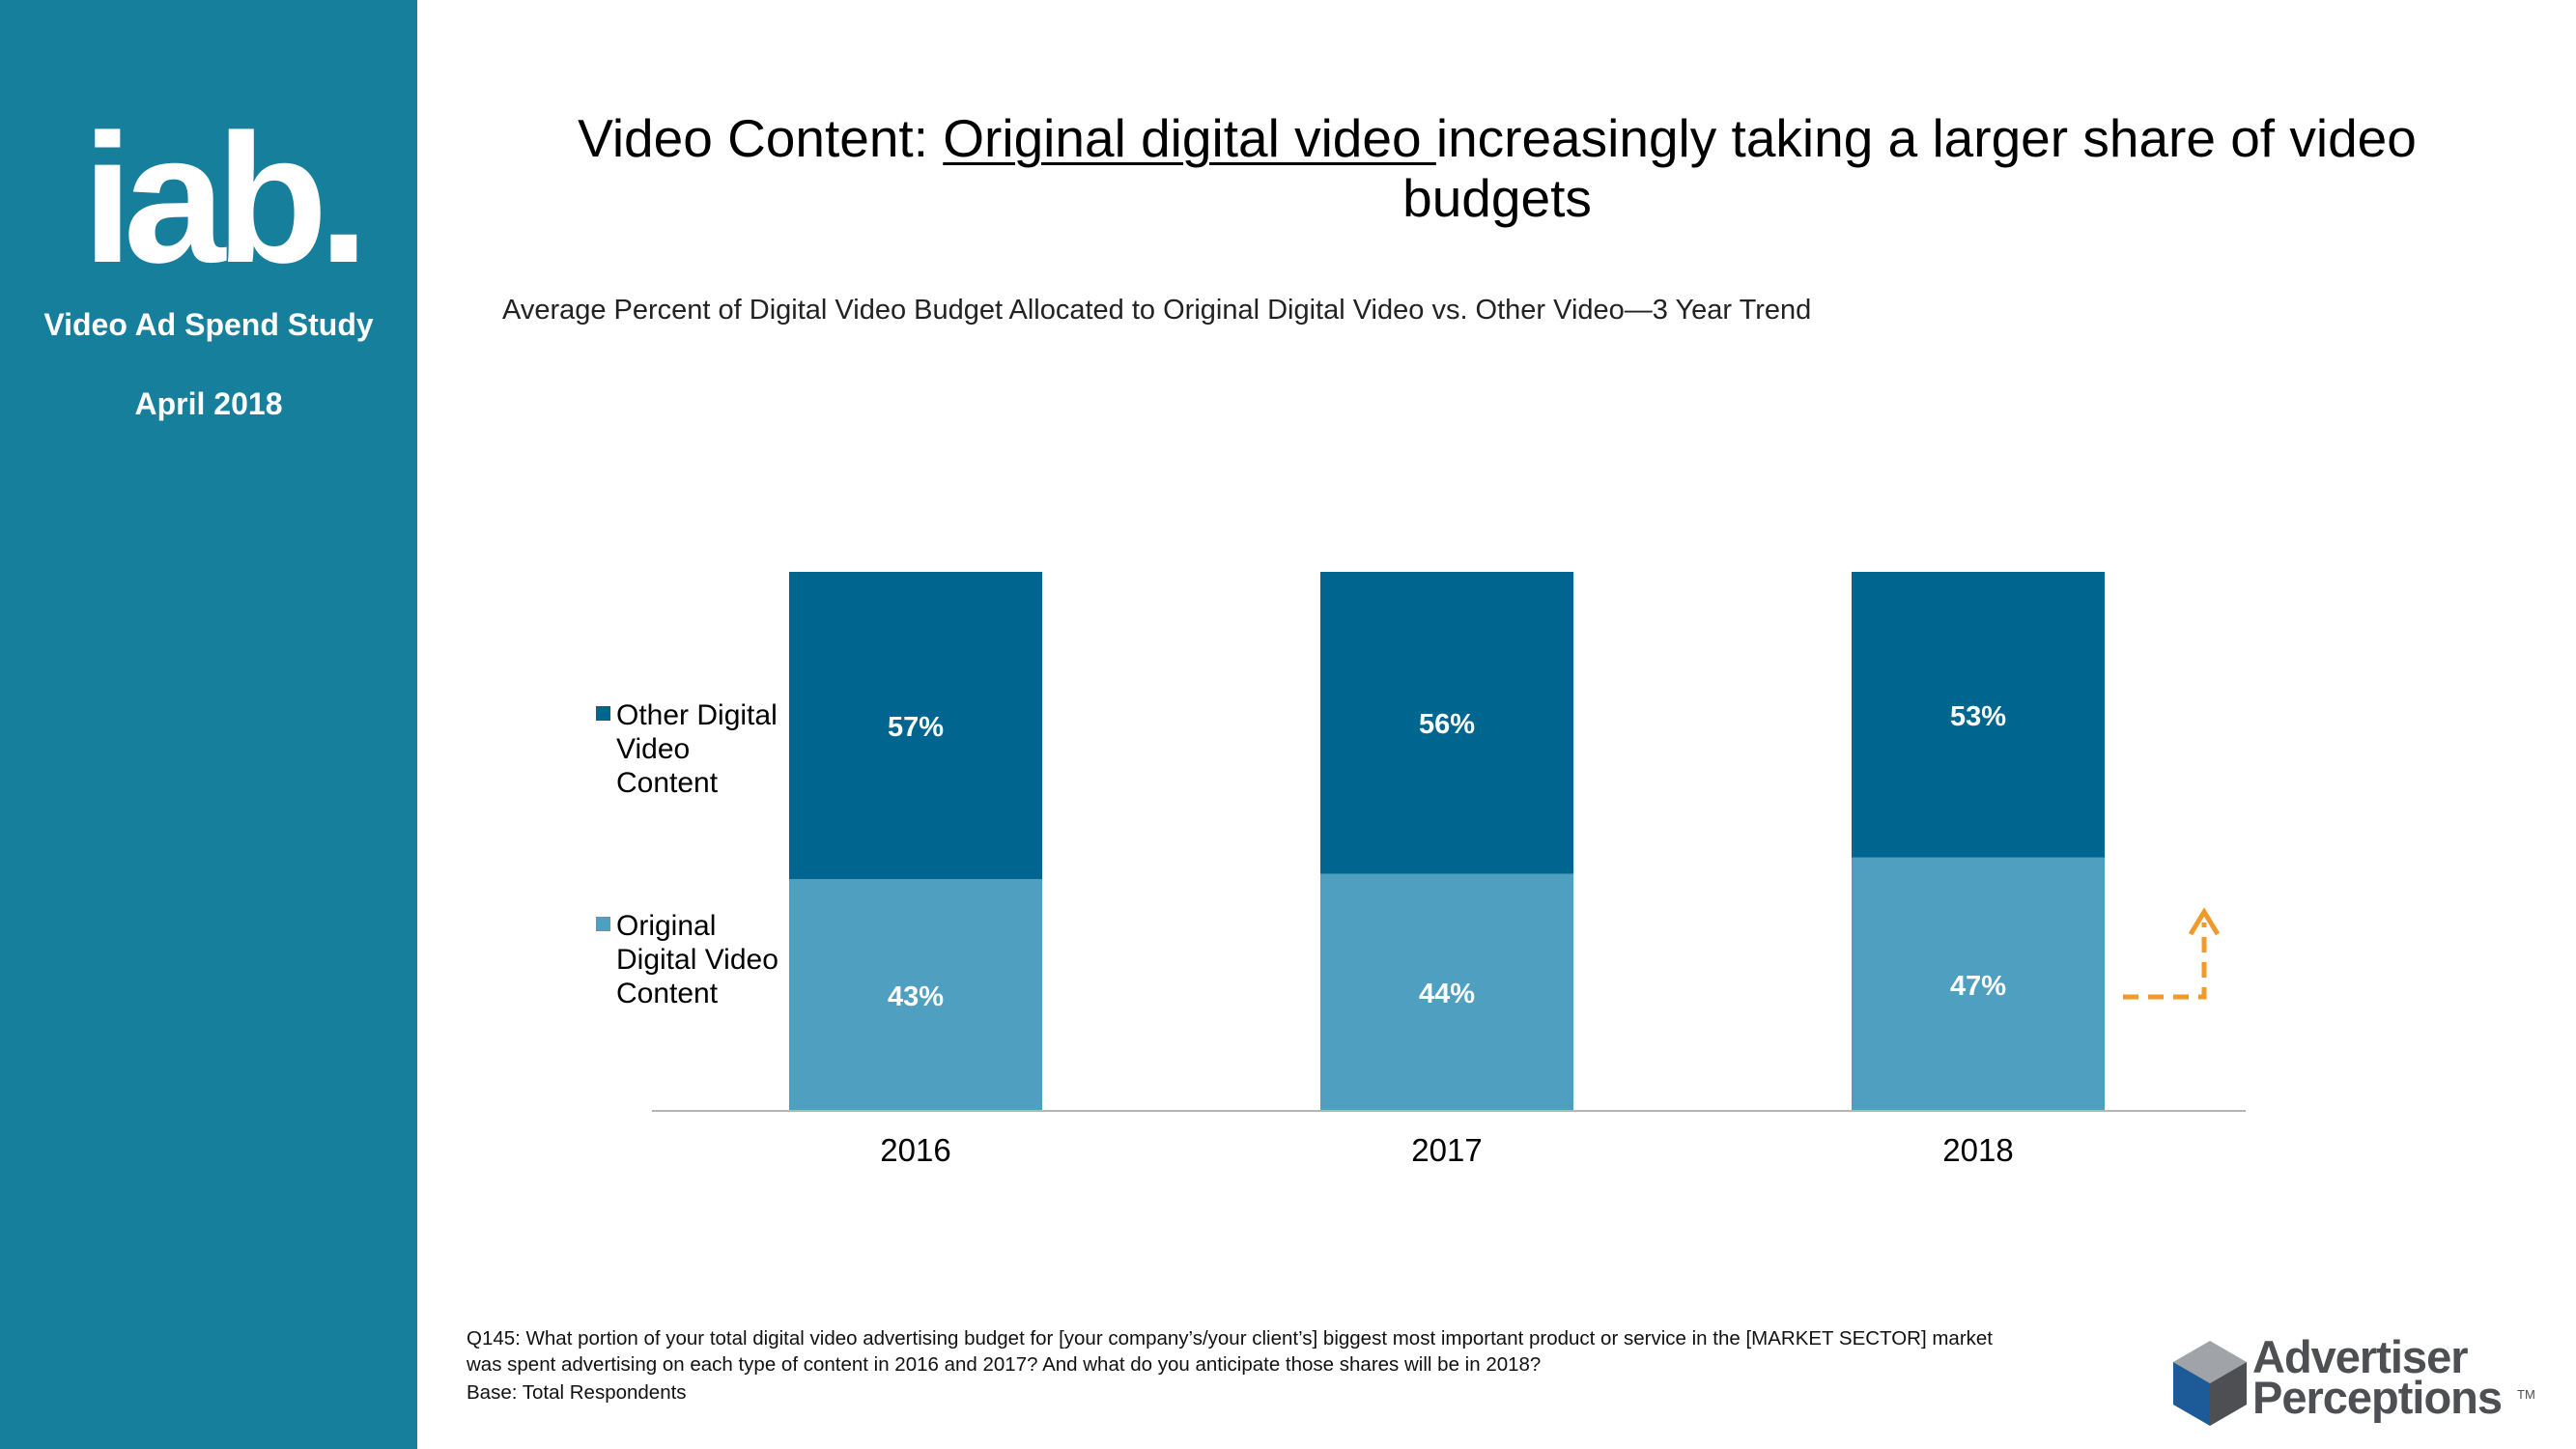 The width and height of the screenshot is (2576, 1449). What do you see at coordinates (1189, 138) in the screenshot?
I see `title-underlined: Original digital video` at bounding box center [1189, 138].